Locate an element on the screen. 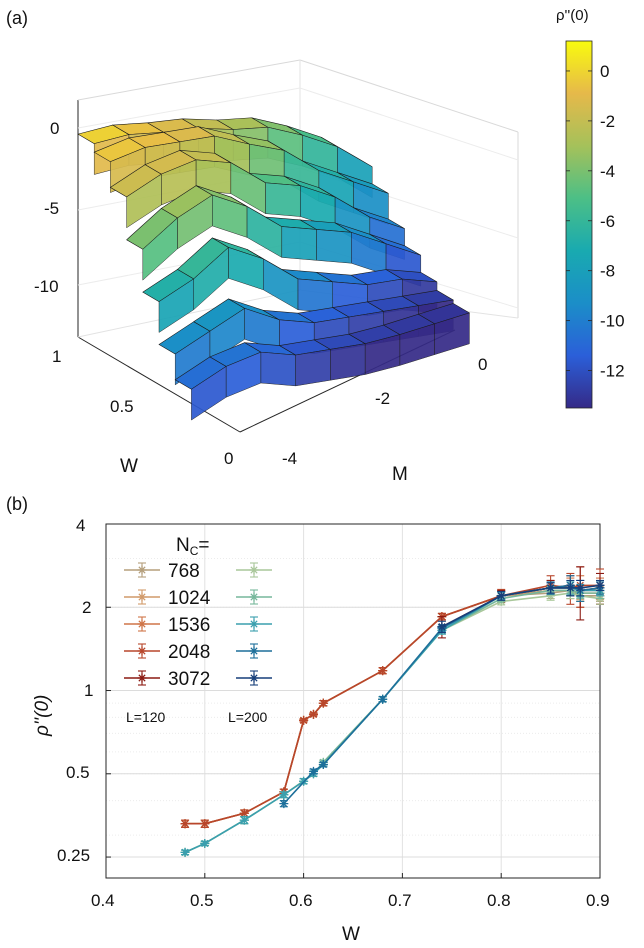  colorbar-tick-label: -8 is located at coordinates (607, 271).